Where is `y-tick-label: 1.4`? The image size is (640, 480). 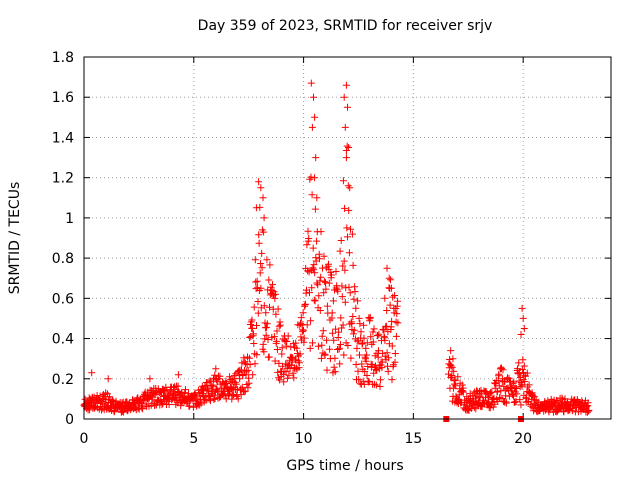
y-tick-label: 1.4 is located at coordinates (63, 138).